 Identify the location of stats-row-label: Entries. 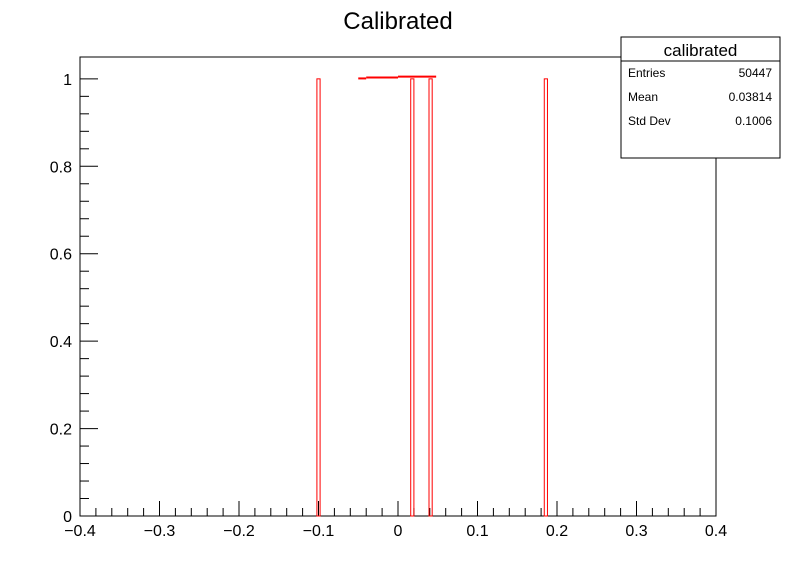
(646, 73).